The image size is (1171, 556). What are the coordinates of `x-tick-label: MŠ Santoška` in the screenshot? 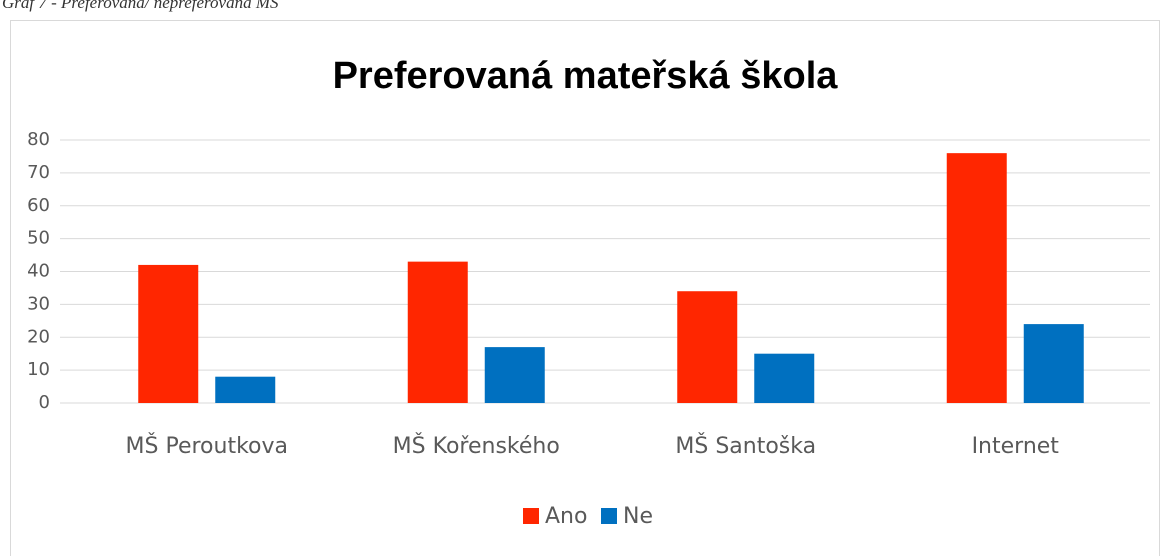 It's located at (745, 446).